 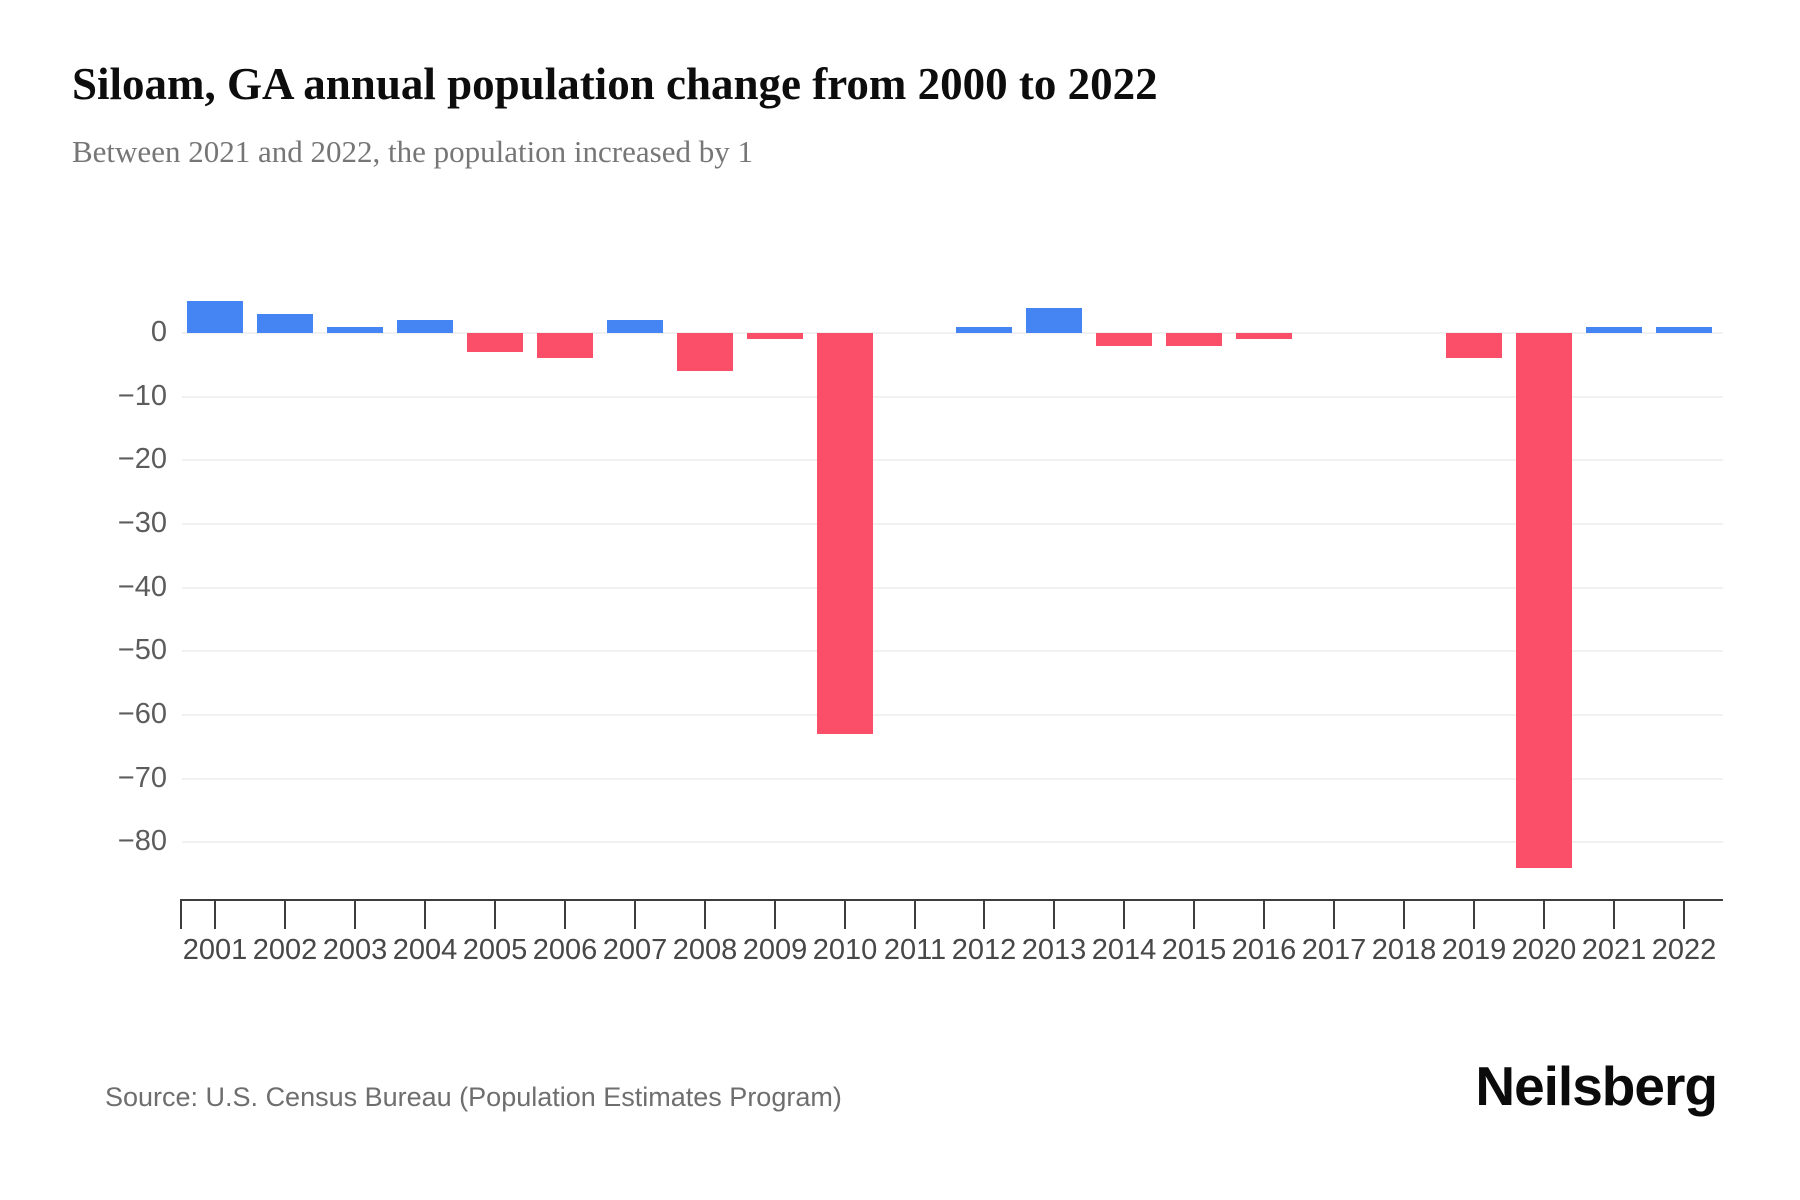 I want to click on y-axis-tick-label: −40, so click(x=142, y=586).